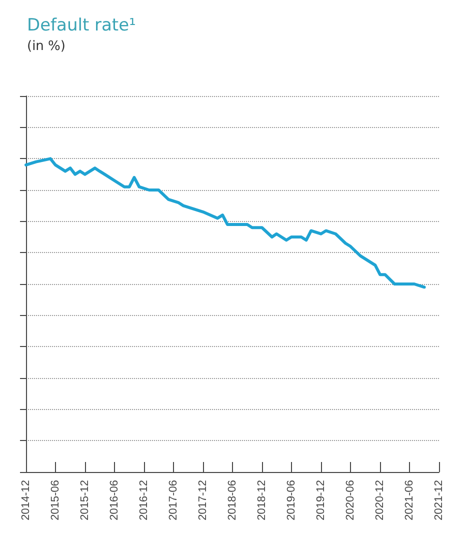 The width and height of the screenshot is (463, 560). Describe the element at coordinates (232, 500) in the screenshot. I see `x-tick-label: 2018-06` at that location.